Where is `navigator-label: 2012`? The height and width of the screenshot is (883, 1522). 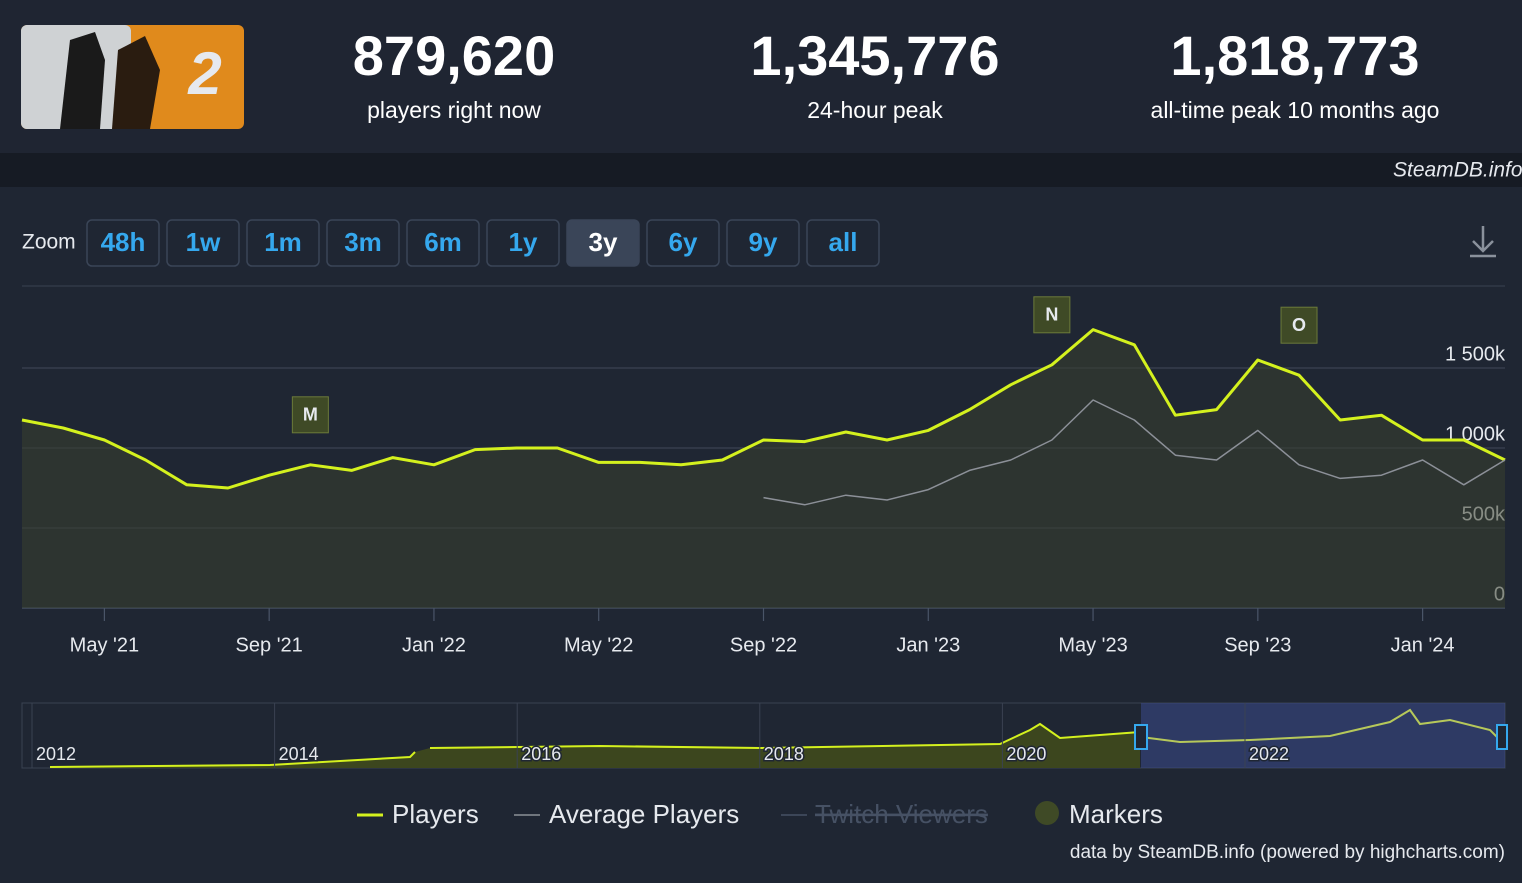 navigator-label: 2012 is located at coordinates (56, 754).